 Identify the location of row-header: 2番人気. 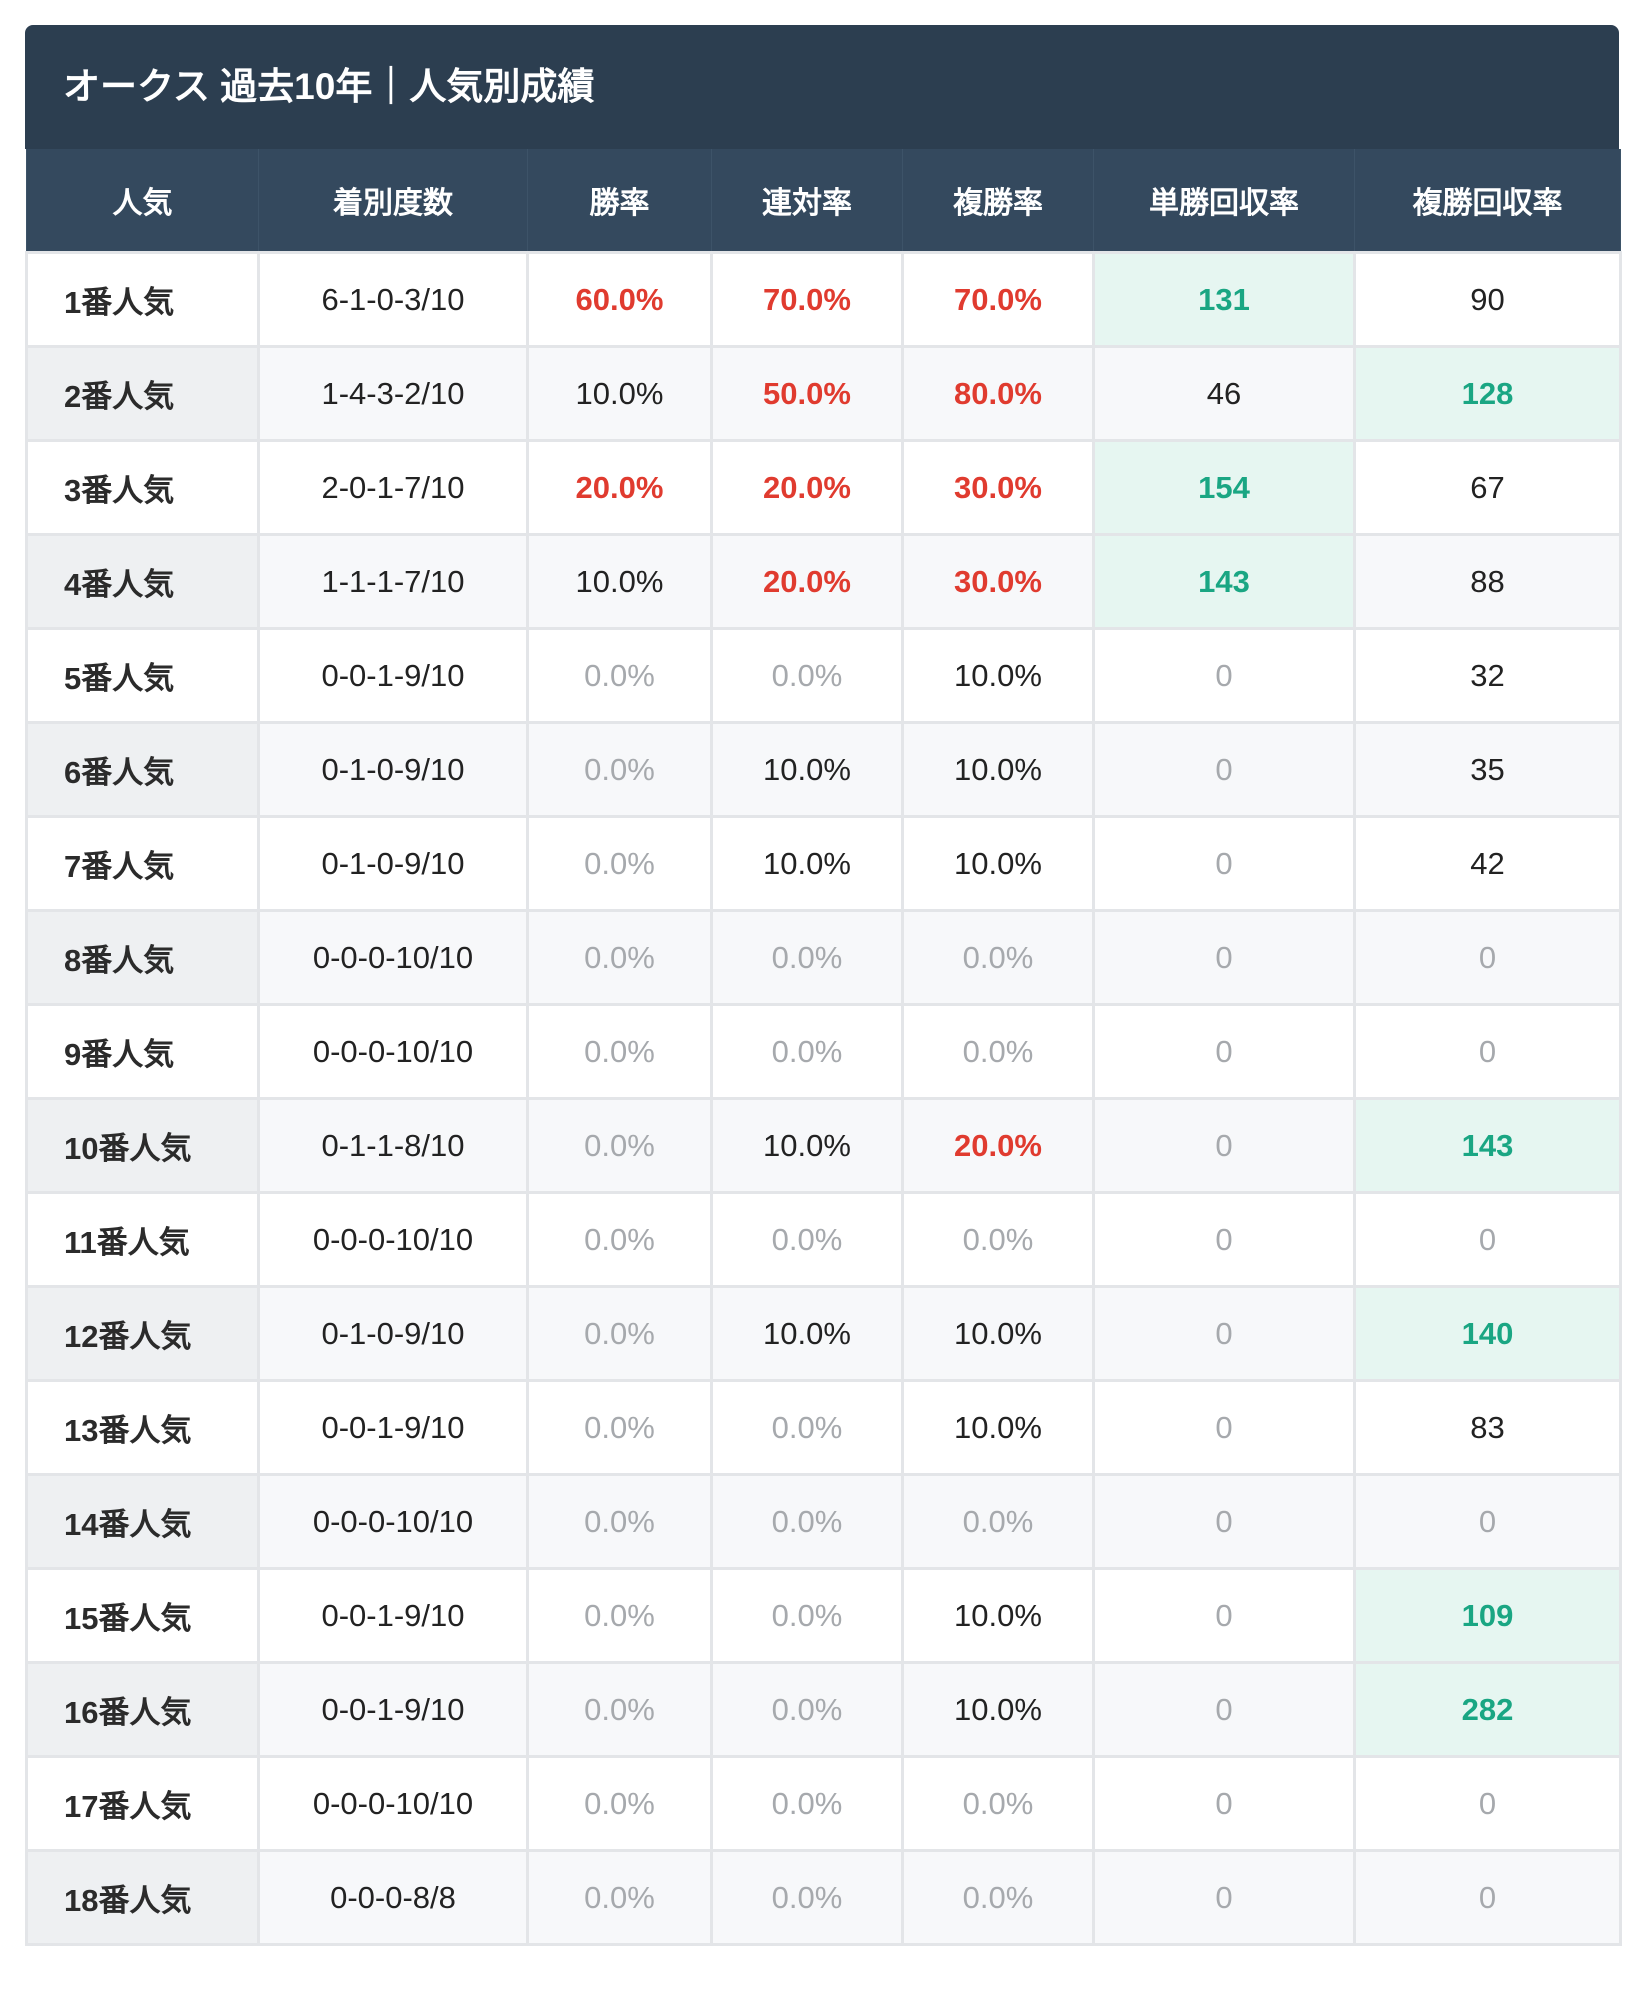
(142, 393).